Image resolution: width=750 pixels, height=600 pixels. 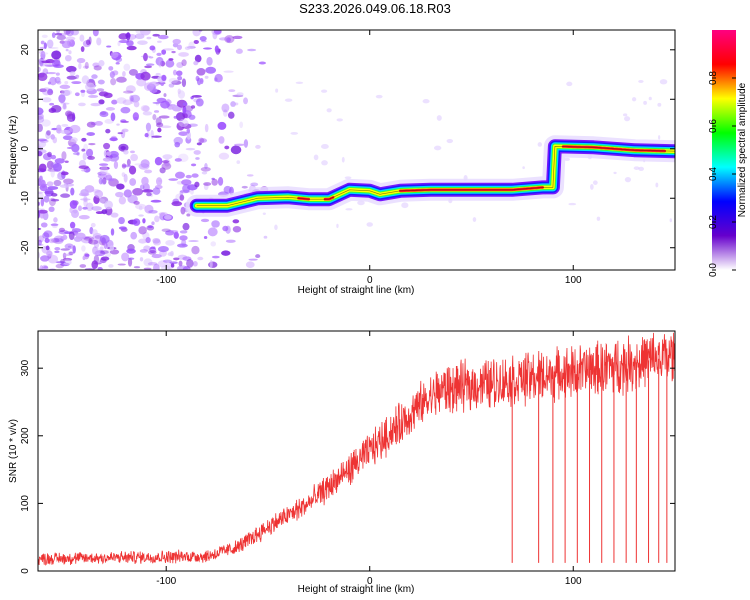 I want to click on colorbar-gradient, so click(x=724, y=150).